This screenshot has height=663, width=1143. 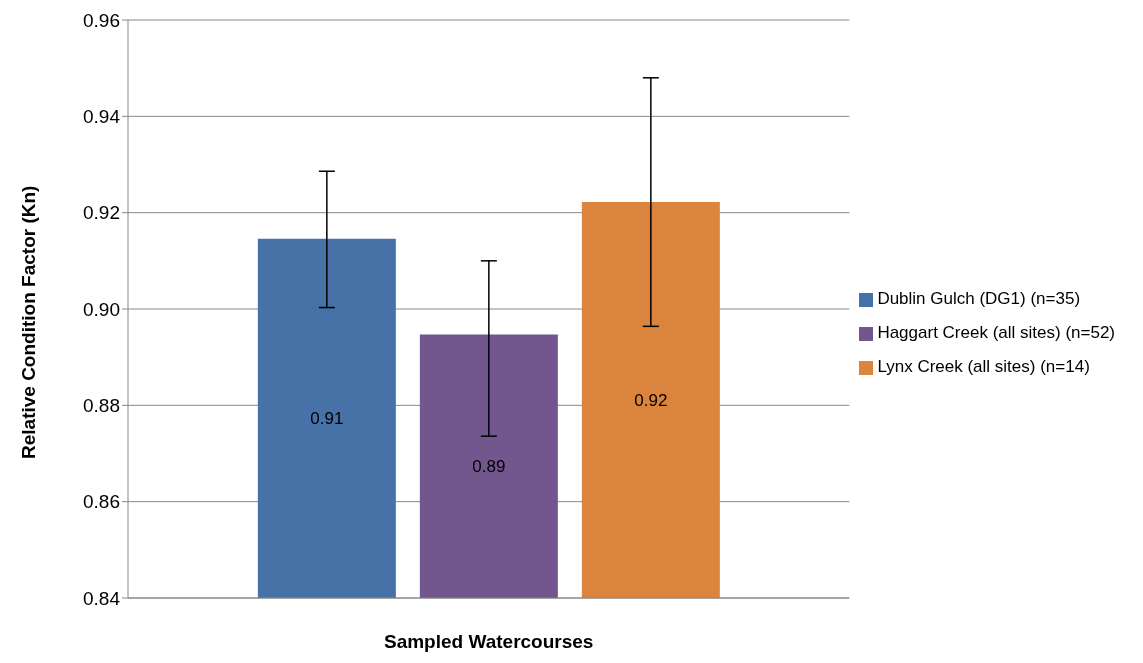 I want to click on y-tick-label: 0.92, so click(x=101, y=213).